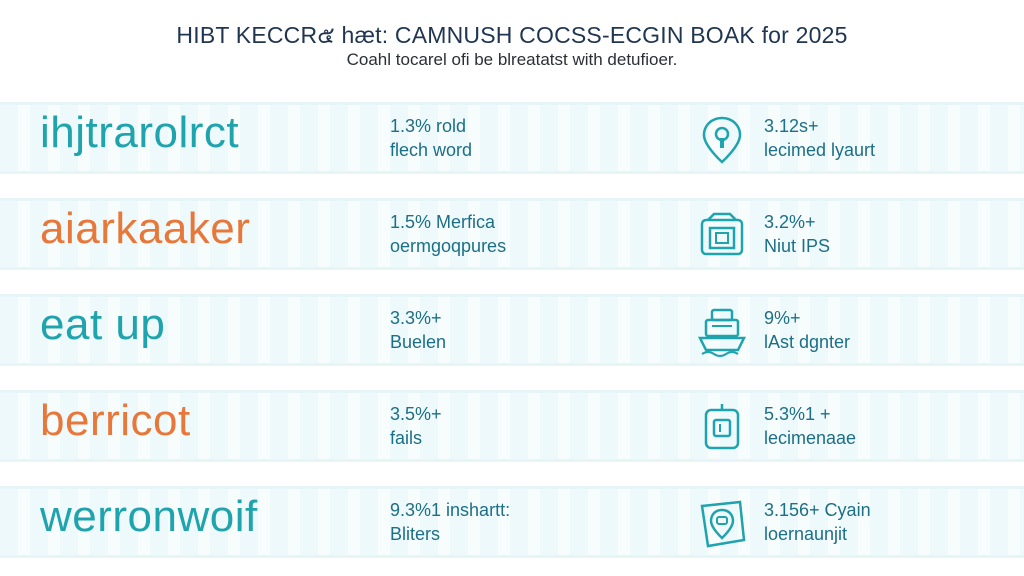 The height and width of the screenshot is (576, 1024). What do you see at coordinates (884, 234) in the screenshot?
I see `row-side: 3.2%+ Niut IPS` at bounding box center [884, 234].